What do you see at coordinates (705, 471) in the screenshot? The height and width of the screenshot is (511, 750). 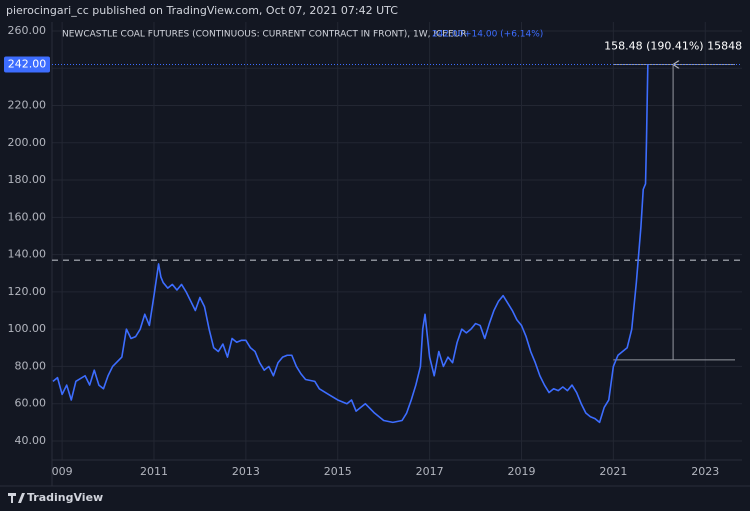 I see `x-tick-label: 2023` at bounding box center [705, 471].